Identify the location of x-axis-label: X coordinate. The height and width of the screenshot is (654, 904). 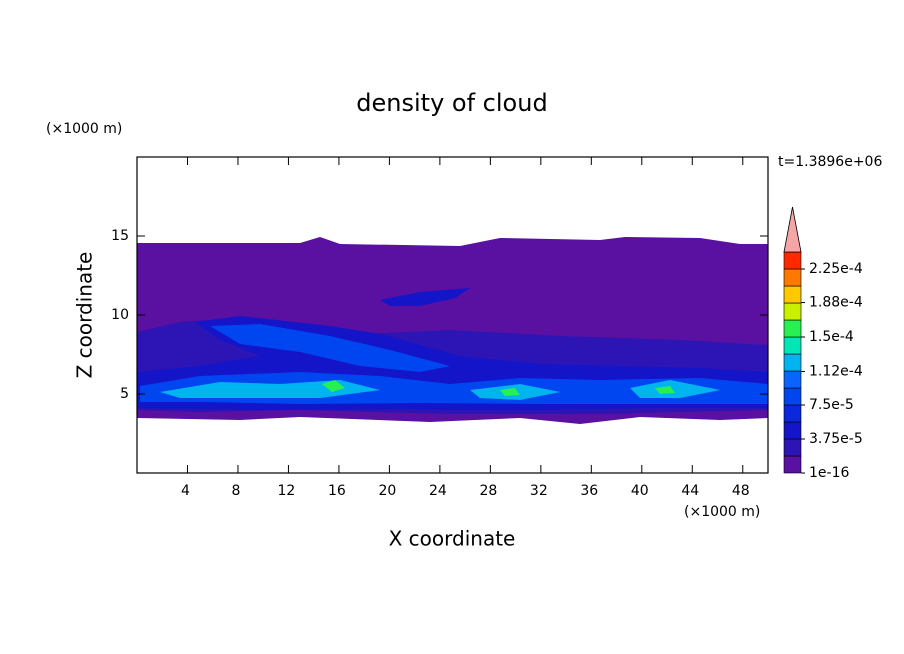
(452, 539).